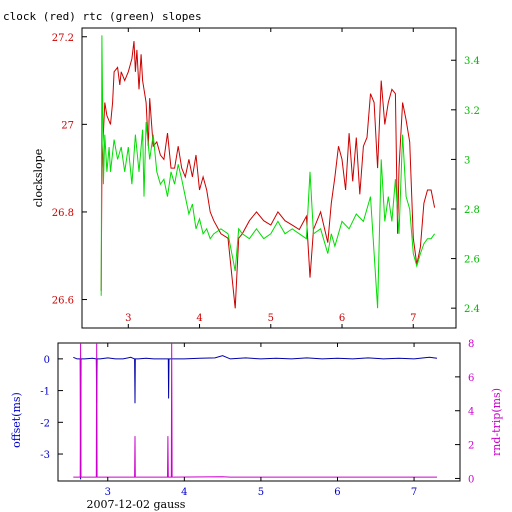  I want to click on y2-tick-label: 3.2, so click(472, 111).